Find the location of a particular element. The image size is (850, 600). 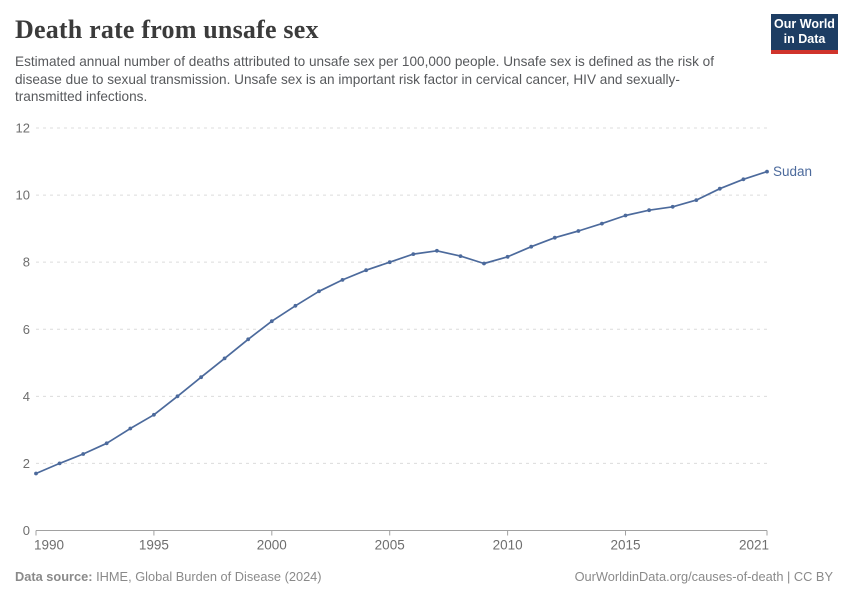

y-tick-label-0: 0 is located at coordinates (26, 530).